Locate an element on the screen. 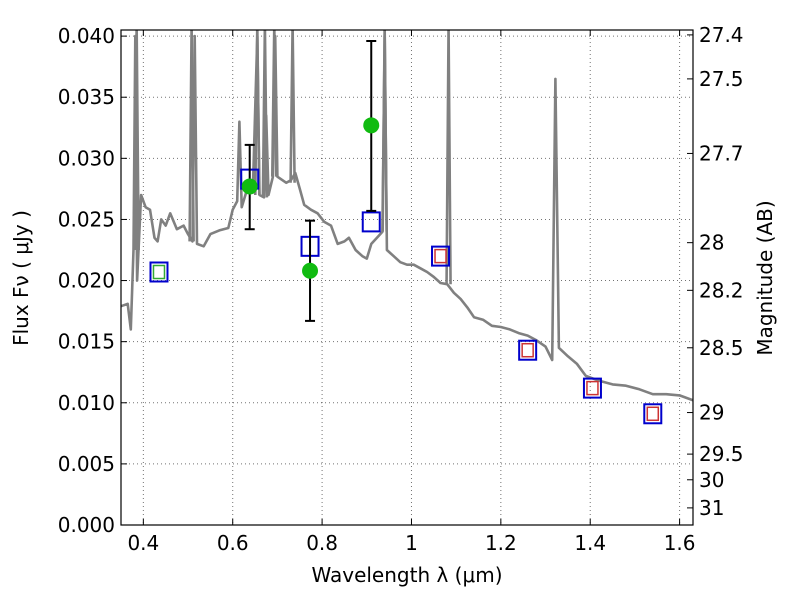  magnitude-tick-label: 28 is located at coordinates (711, 243).